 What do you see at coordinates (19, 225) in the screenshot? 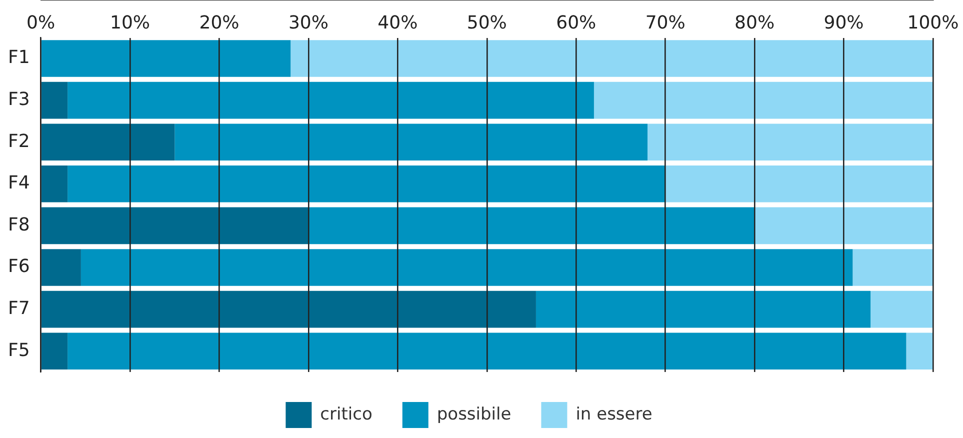
I see `y-tick-label: F8` at bounding box center [19, 225].